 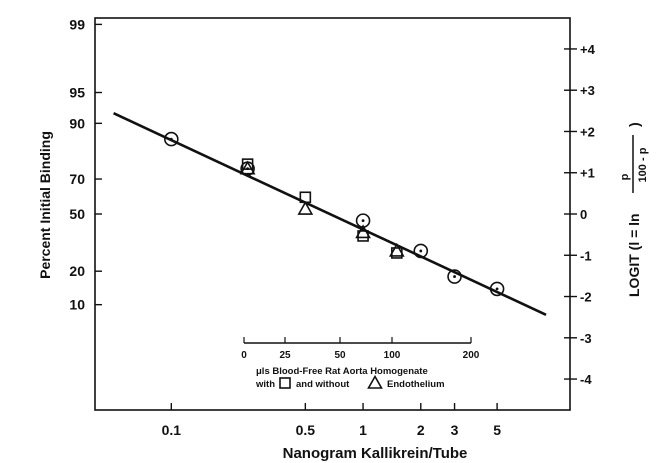 I want to click on data-point-square, so click(x=247, y=164).